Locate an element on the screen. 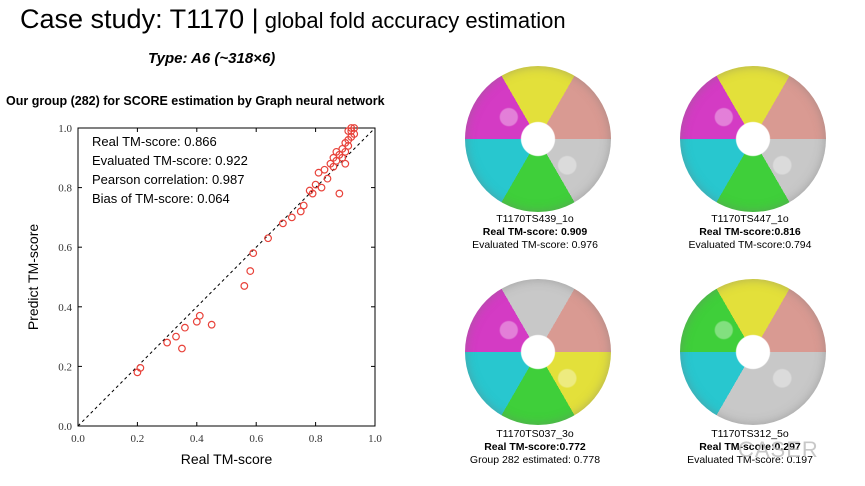  real-tm-score: Real TM-score: 0.909 is located at coordinates (535, 232).